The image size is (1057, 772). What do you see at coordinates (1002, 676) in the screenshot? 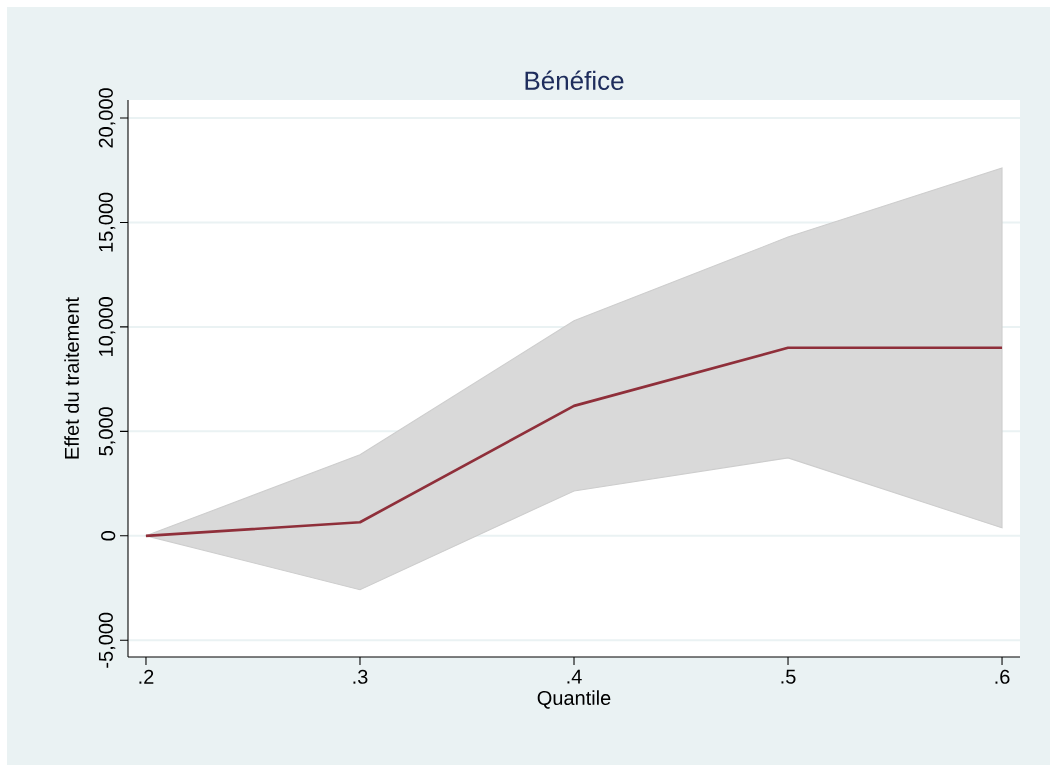
I see `x-tick-label: .6` at bounding box center [1002, 676].